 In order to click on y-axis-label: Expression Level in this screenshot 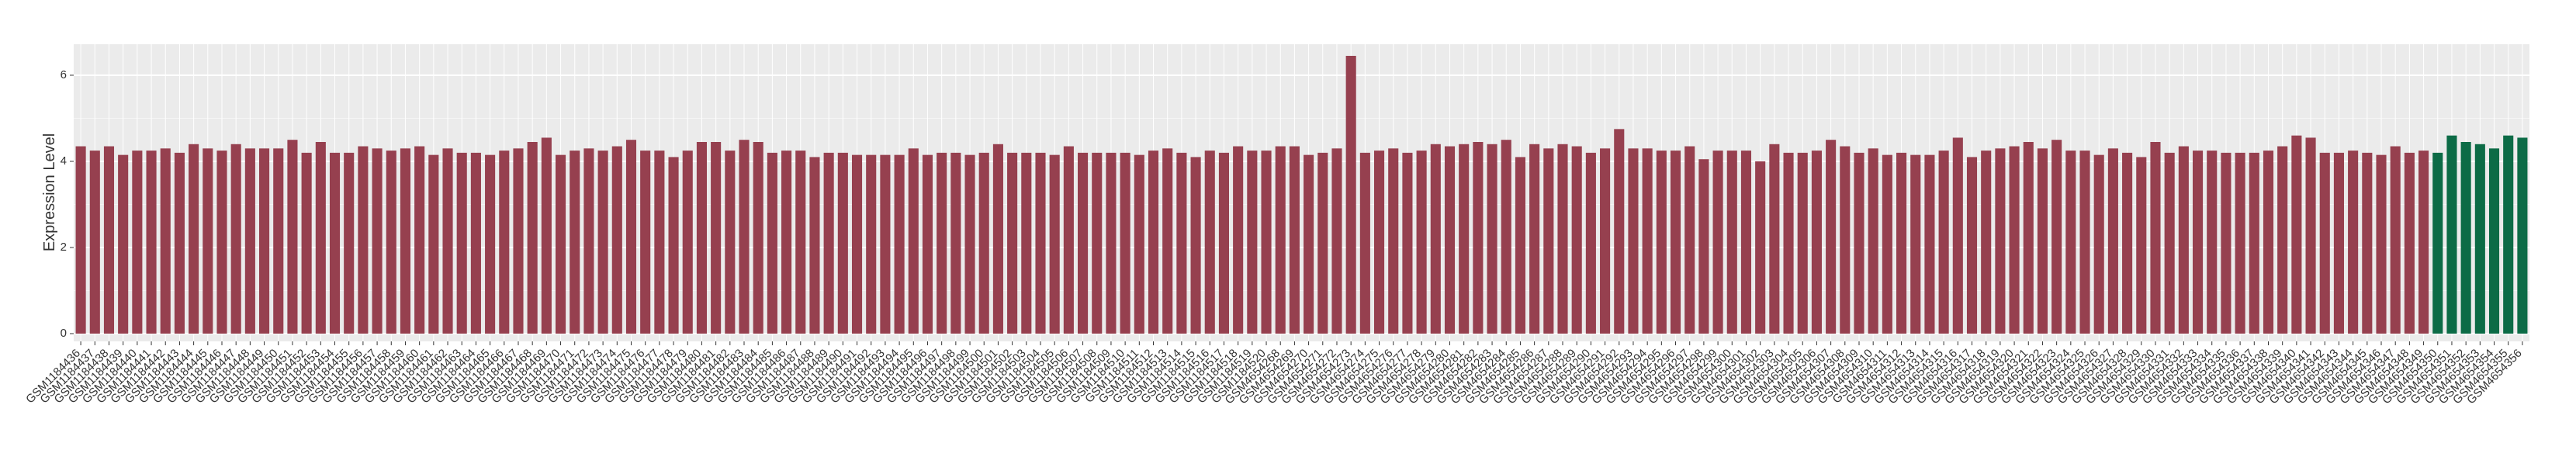, I will do `click(49, 192)`.